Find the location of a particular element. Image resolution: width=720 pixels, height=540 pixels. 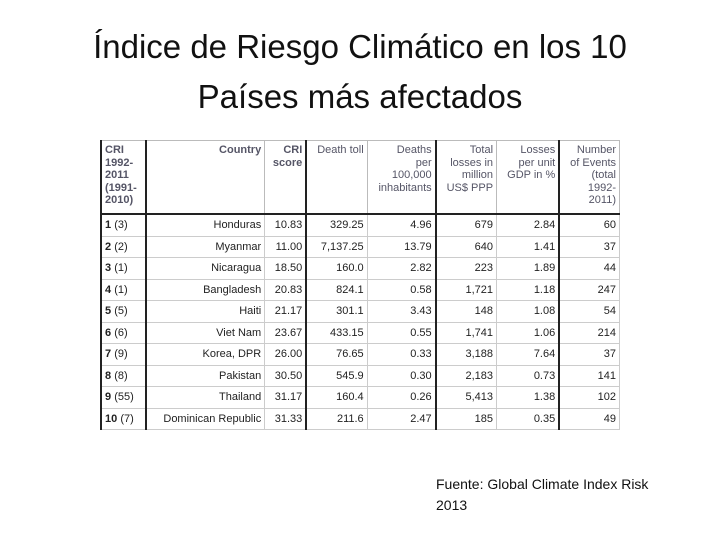

table-row: 2 (2) Myanmar 11.00 7,137.25 13.79 640 1.41 37 is located at coordinates (360, 246).